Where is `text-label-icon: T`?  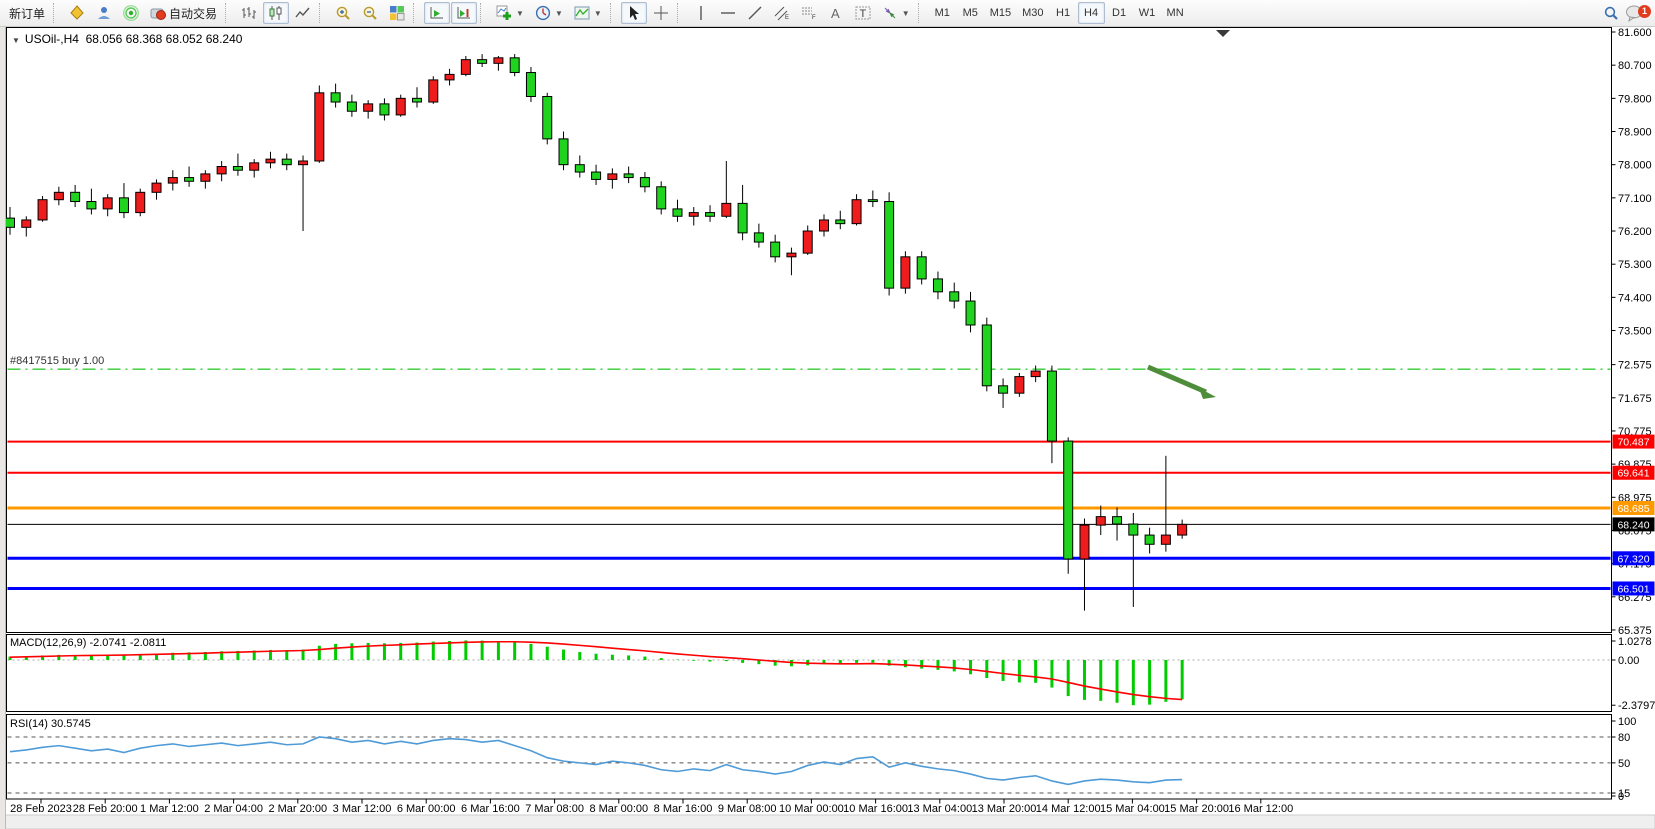
text-label-icon: T is located at coordinates (863, 13).